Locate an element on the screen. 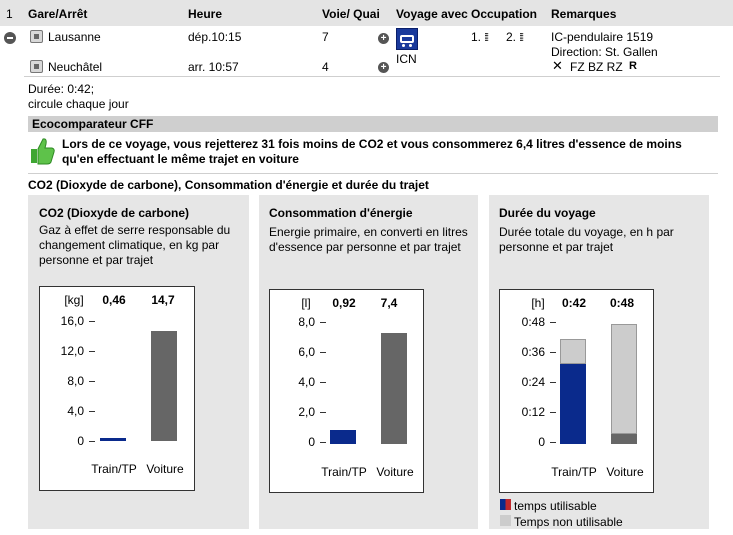  frequency-text: circule chaque jour is located at coordinates (78, 104).